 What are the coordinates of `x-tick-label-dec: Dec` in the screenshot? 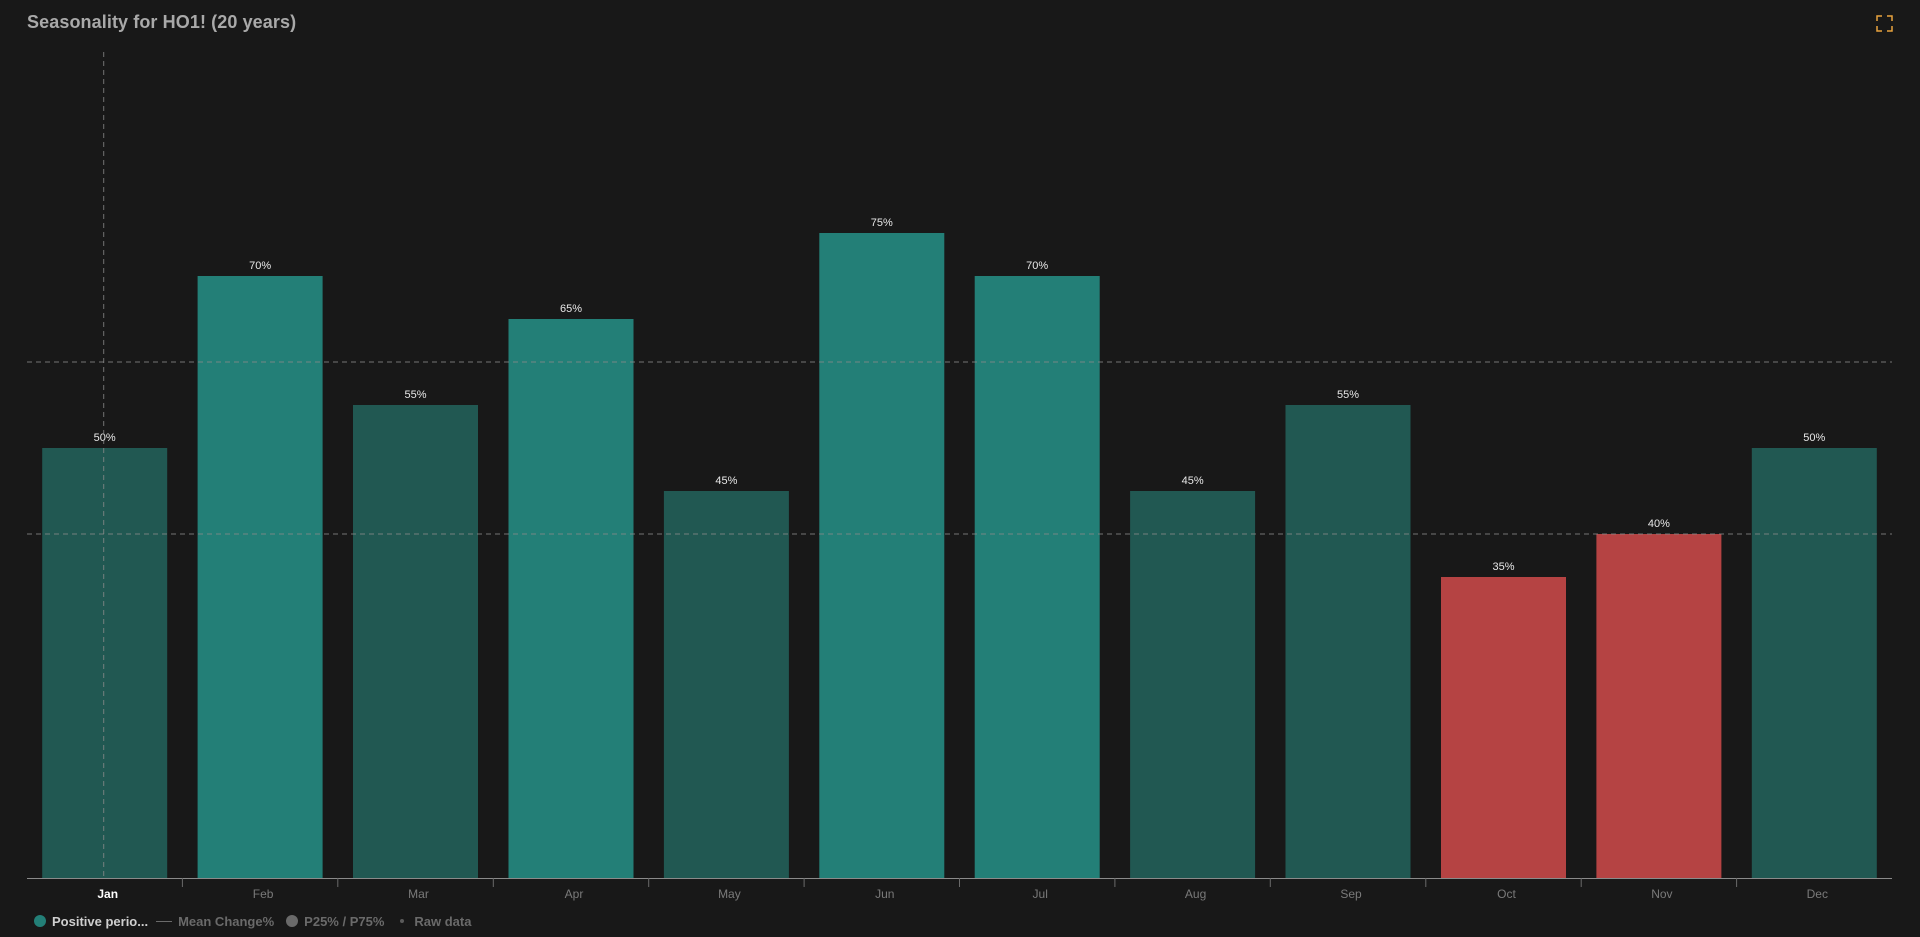 It's located at (1817, 894).